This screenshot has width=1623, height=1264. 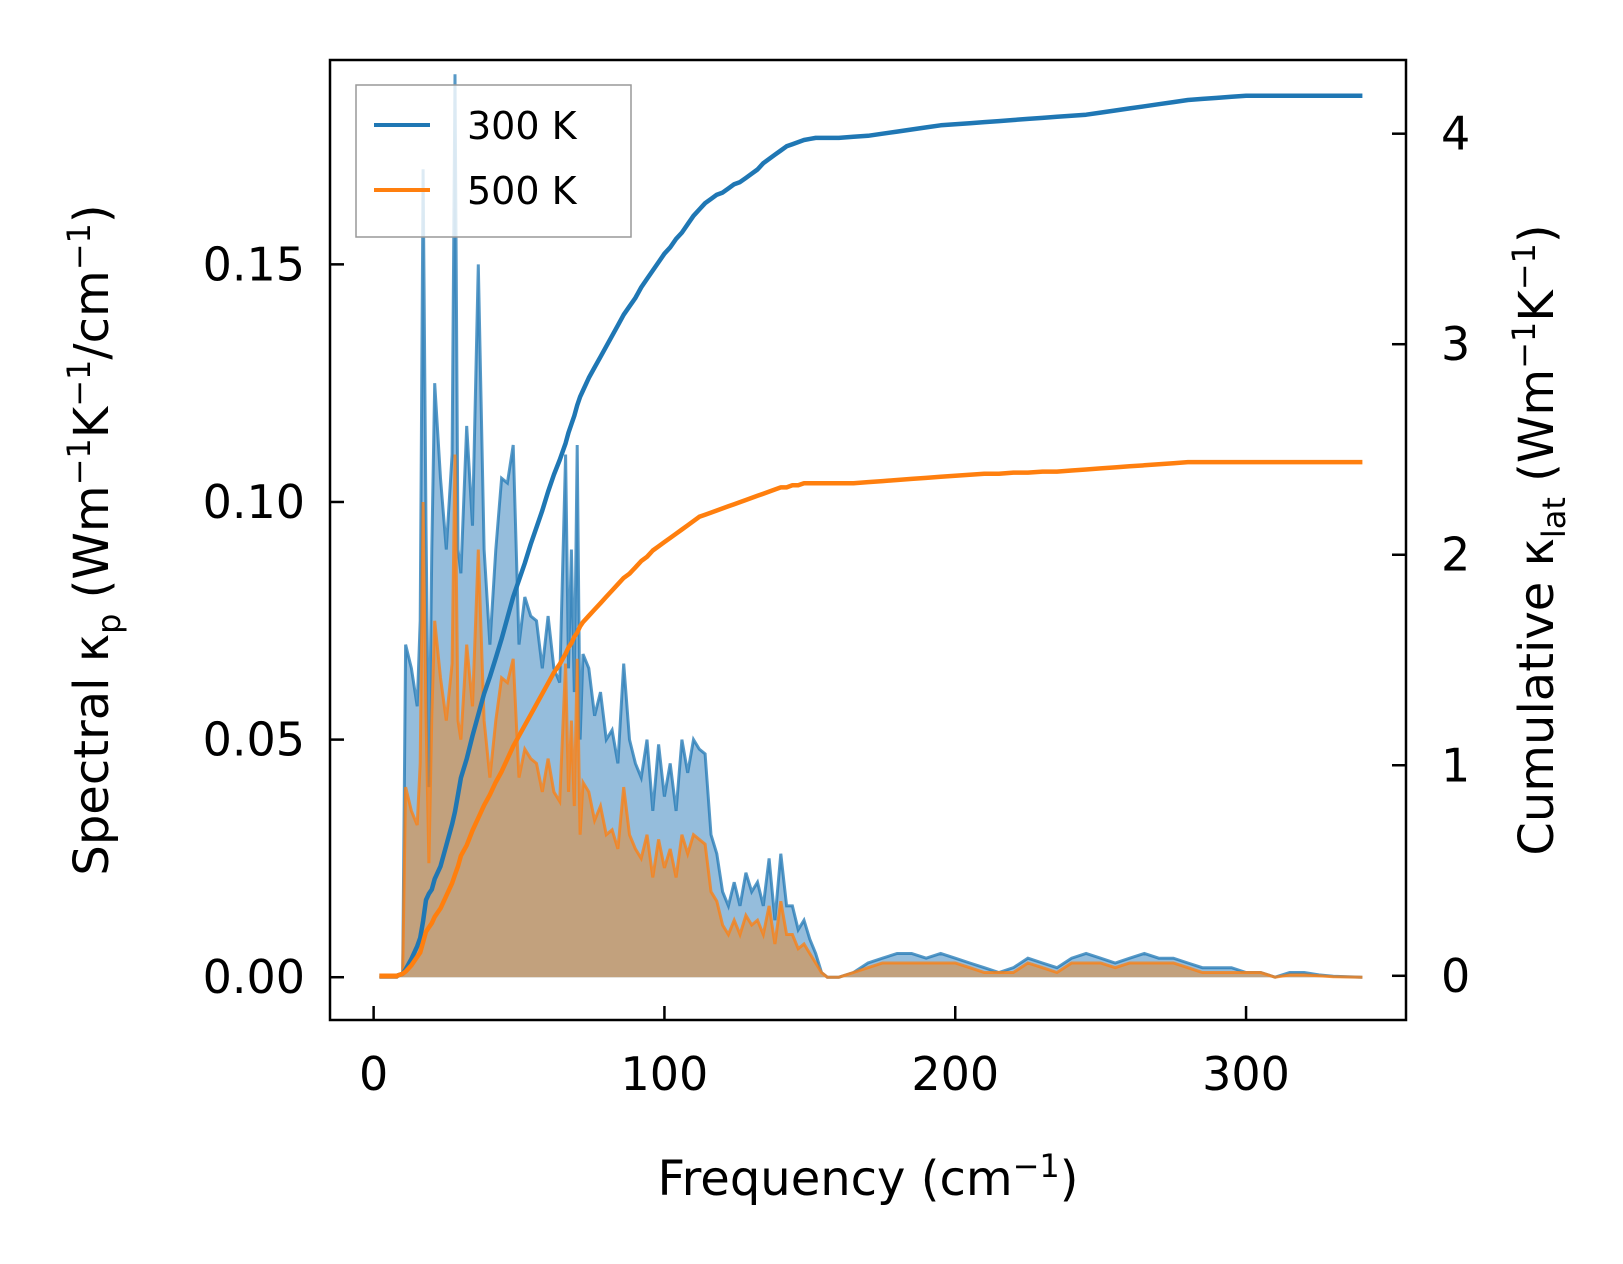 What do you see at coordinates (254, 740) in the screenshot?
I see `y-left-tick-label: 0.05` at bounding box center [254, 740].